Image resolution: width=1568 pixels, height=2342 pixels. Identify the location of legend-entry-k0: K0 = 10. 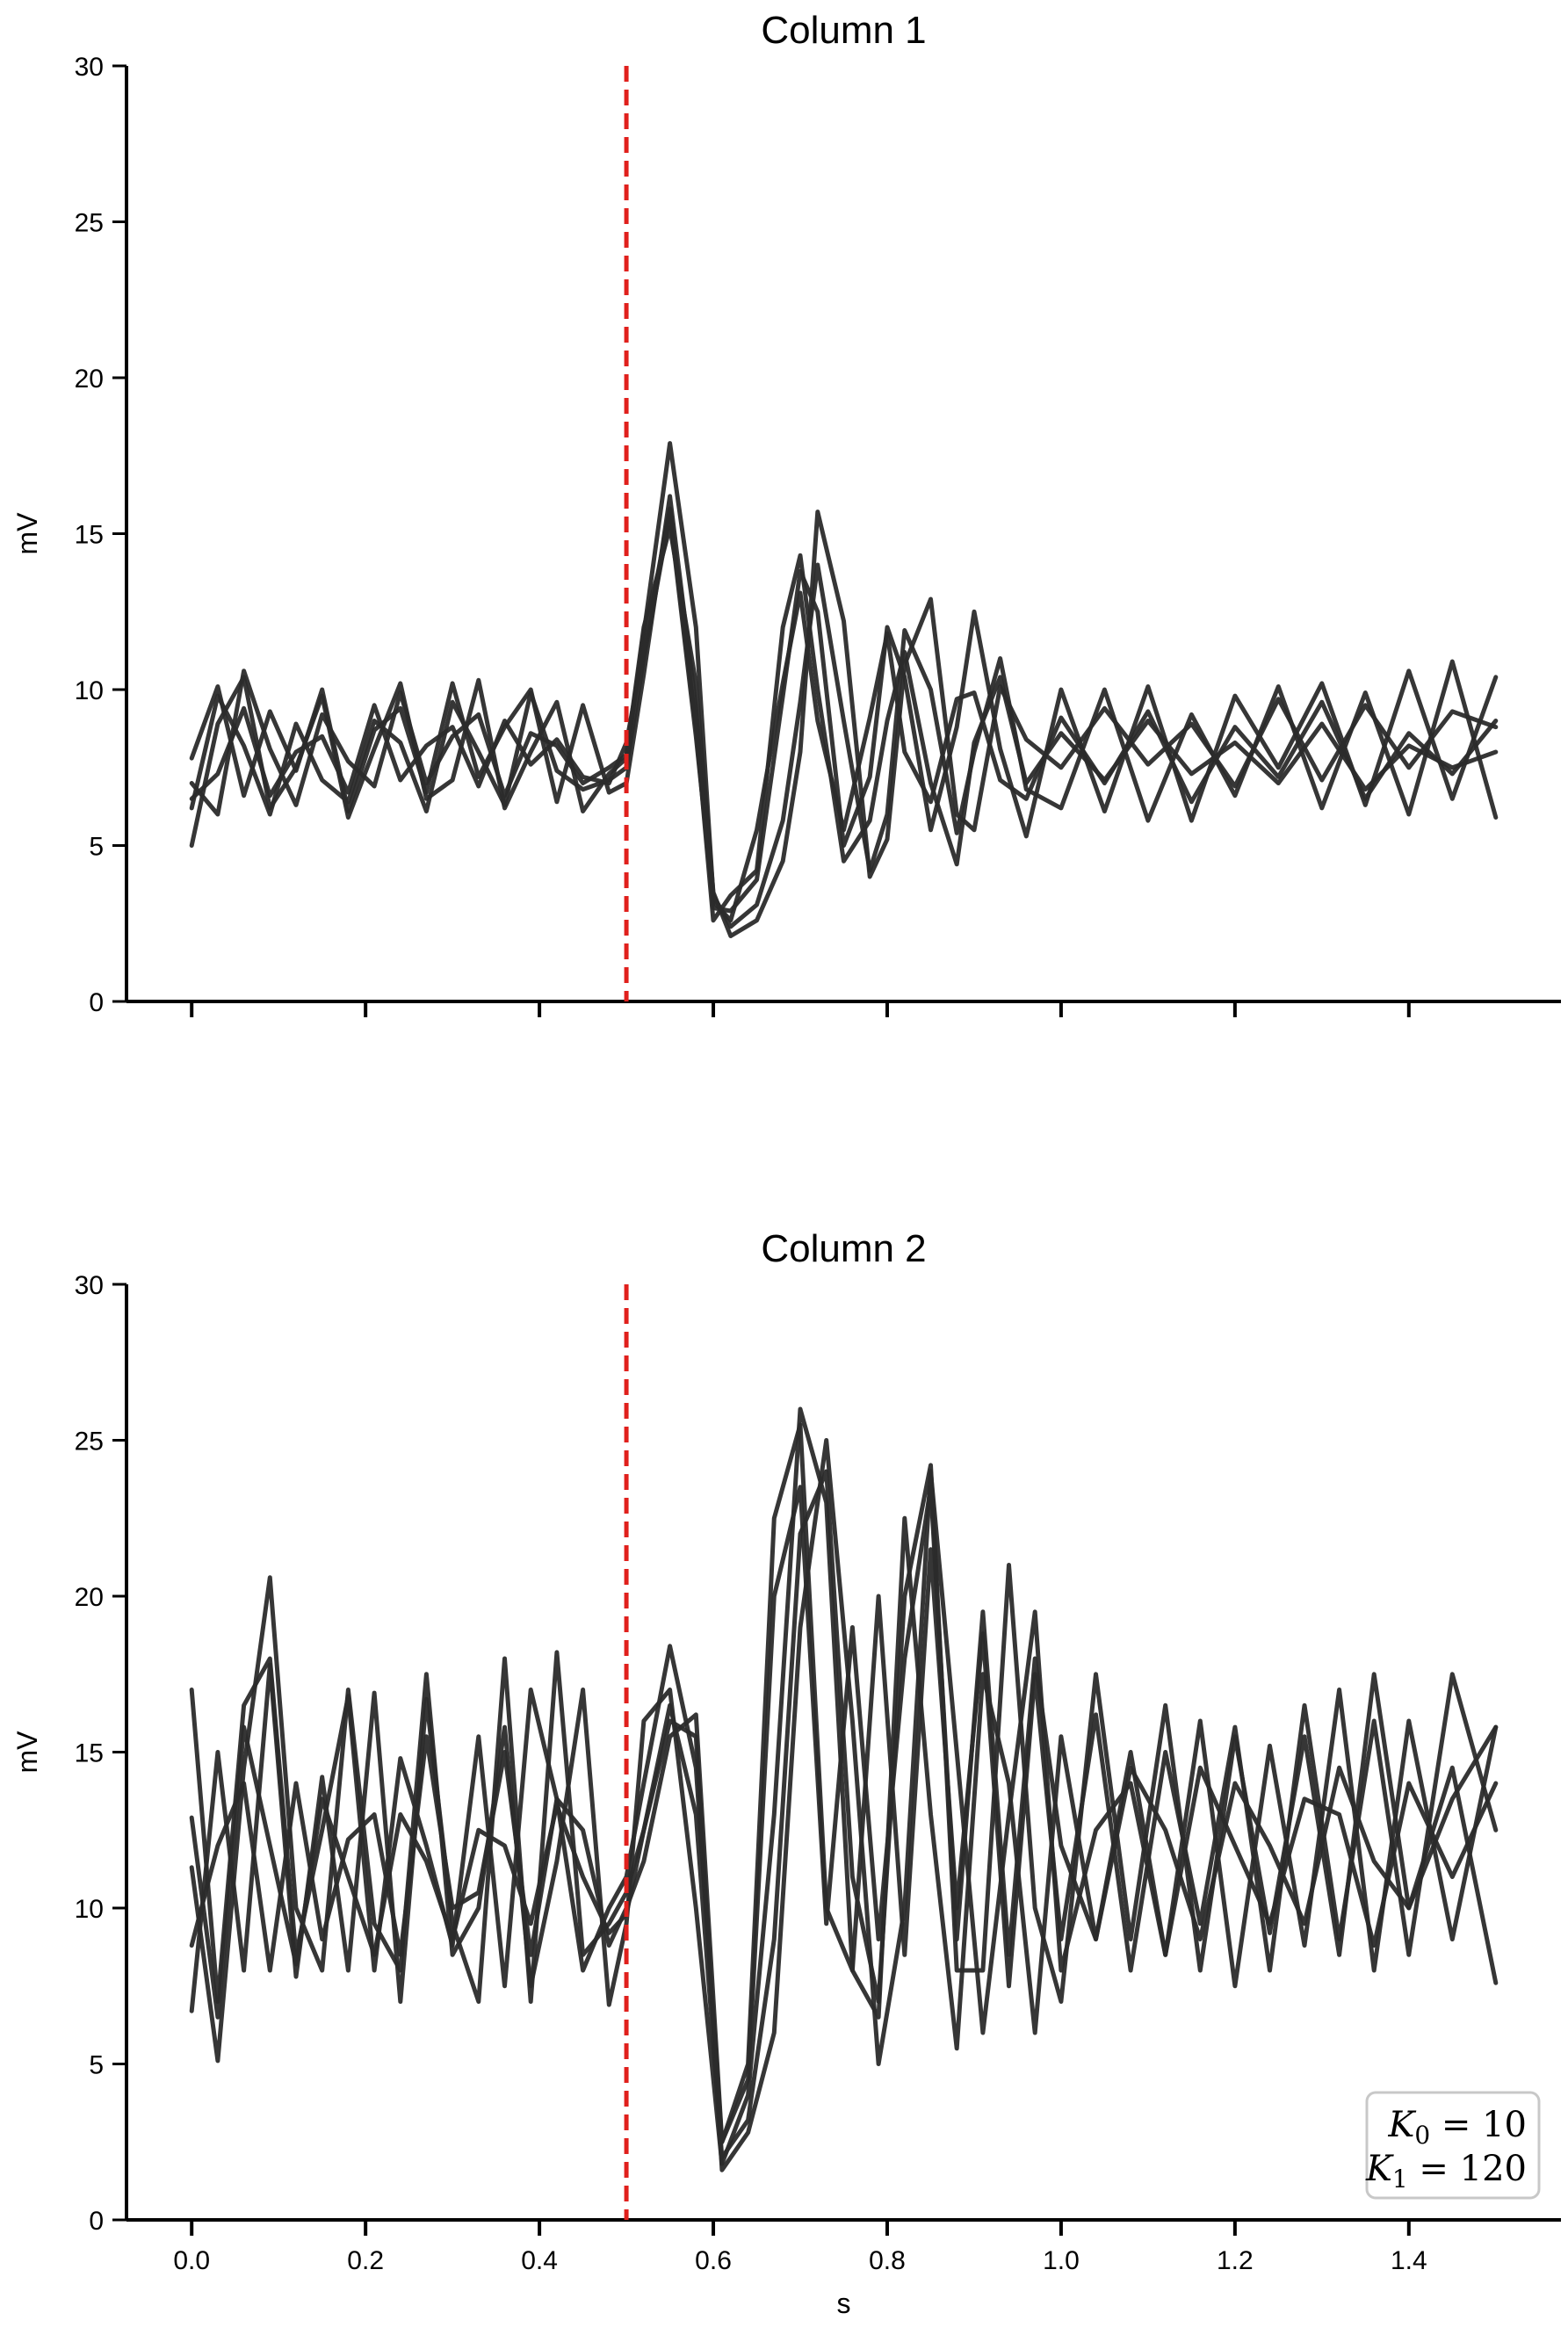
(1457, 2127).